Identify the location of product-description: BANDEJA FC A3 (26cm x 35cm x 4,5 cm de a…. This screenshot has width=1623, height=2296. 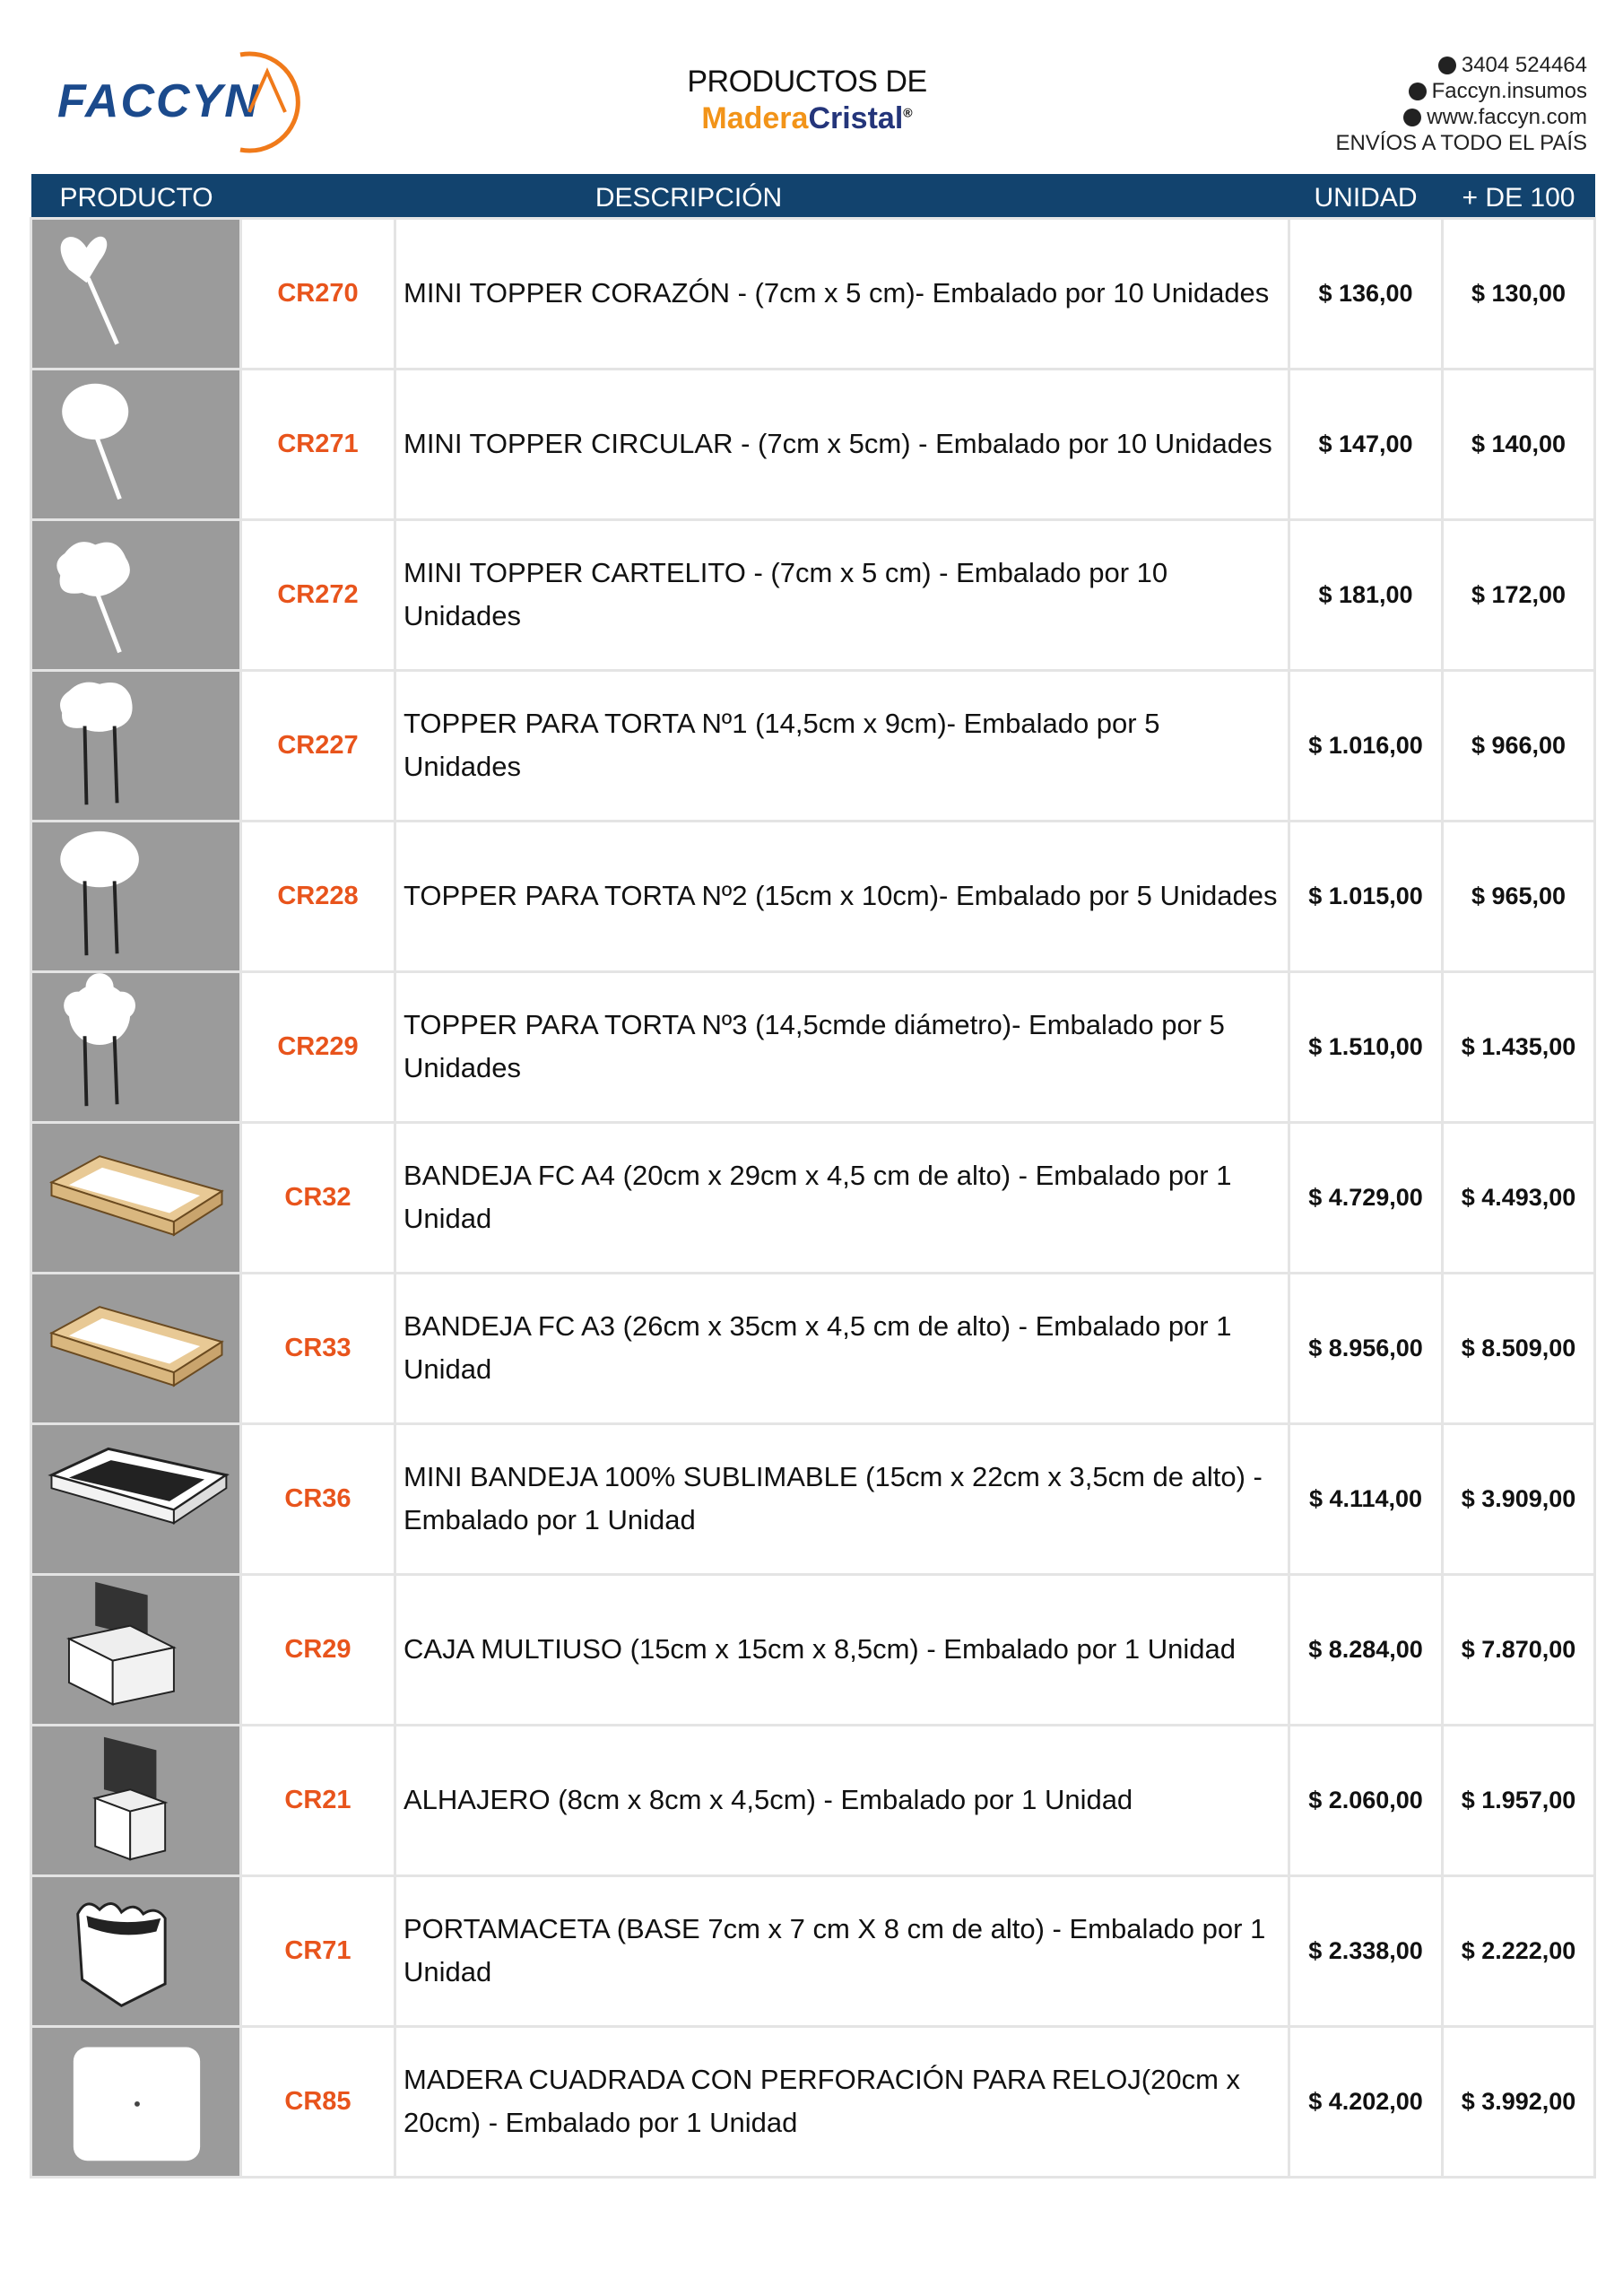
(842, 1348).